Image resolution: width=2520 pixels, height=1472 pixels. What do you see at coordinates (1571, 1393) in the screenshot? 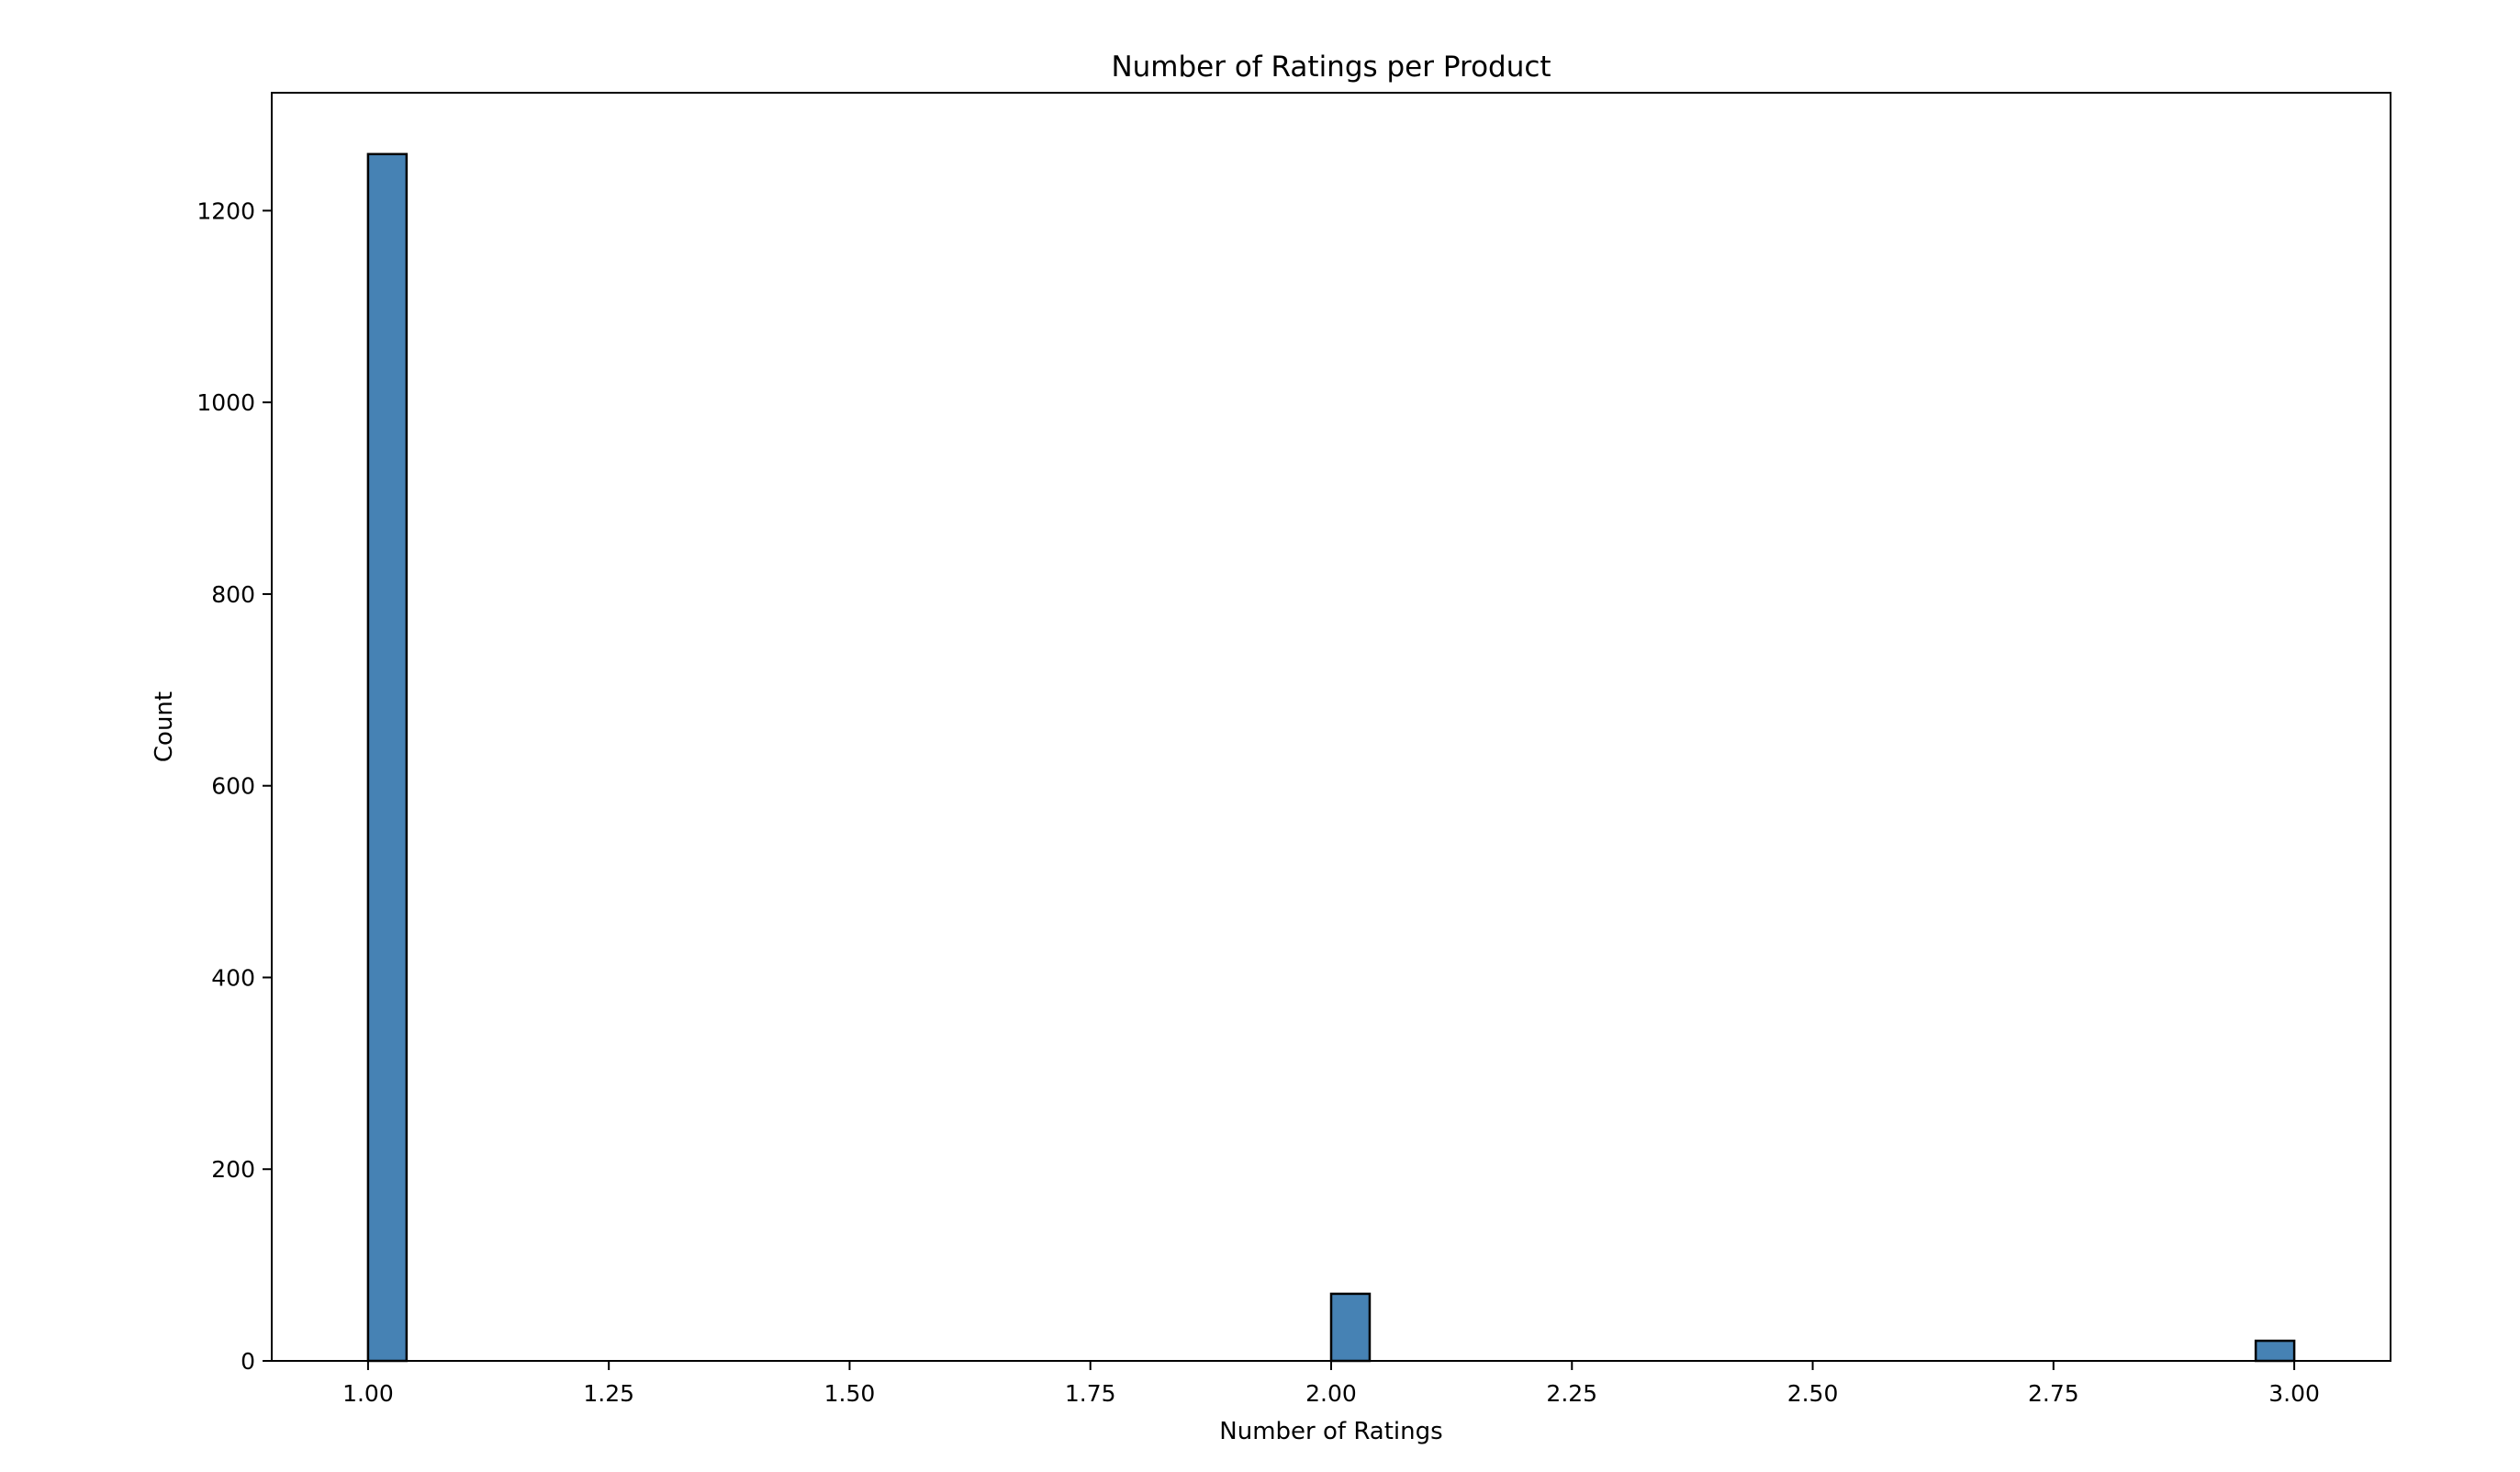
I see `x-tick-label: 2.25` at bounding box center [1571, 1393].